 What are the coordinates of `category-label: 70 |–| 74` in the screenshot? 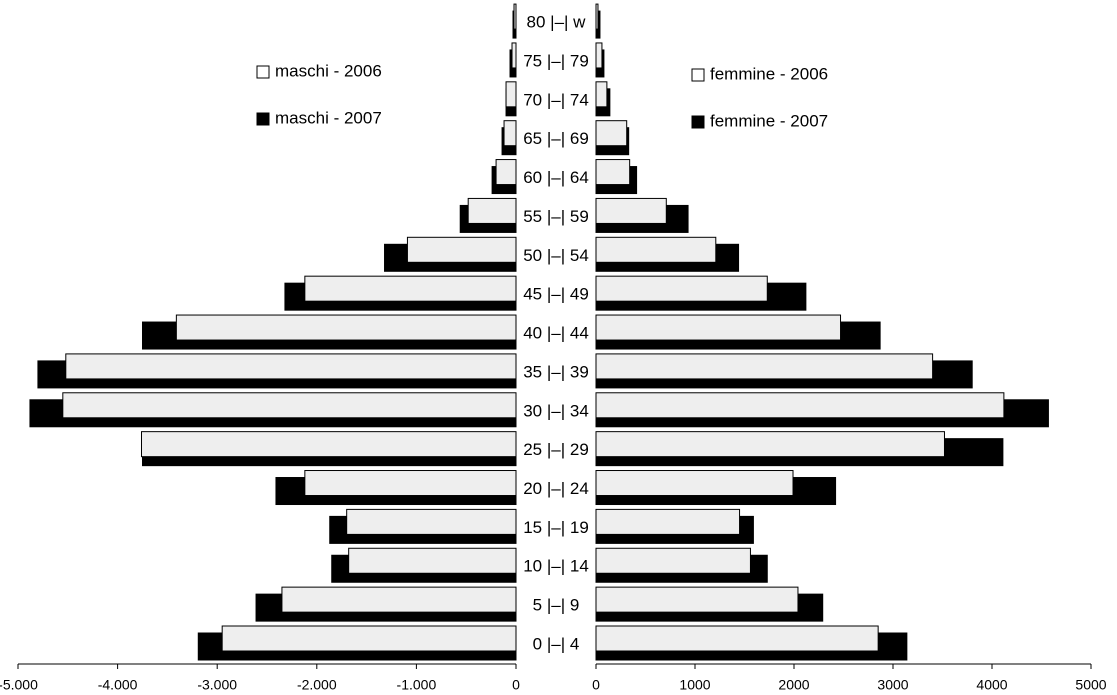 It's located at (556, 99).